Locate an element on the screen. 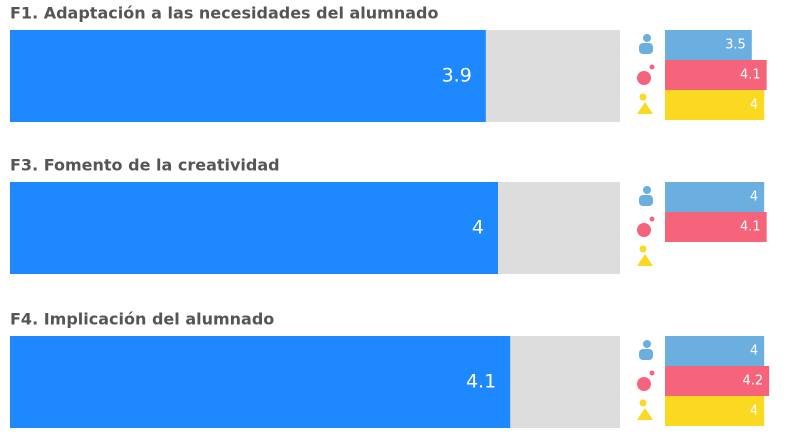 The height and width of the screenshot is (438, 800). value-label: 4 is located at coordinates (478, 228).